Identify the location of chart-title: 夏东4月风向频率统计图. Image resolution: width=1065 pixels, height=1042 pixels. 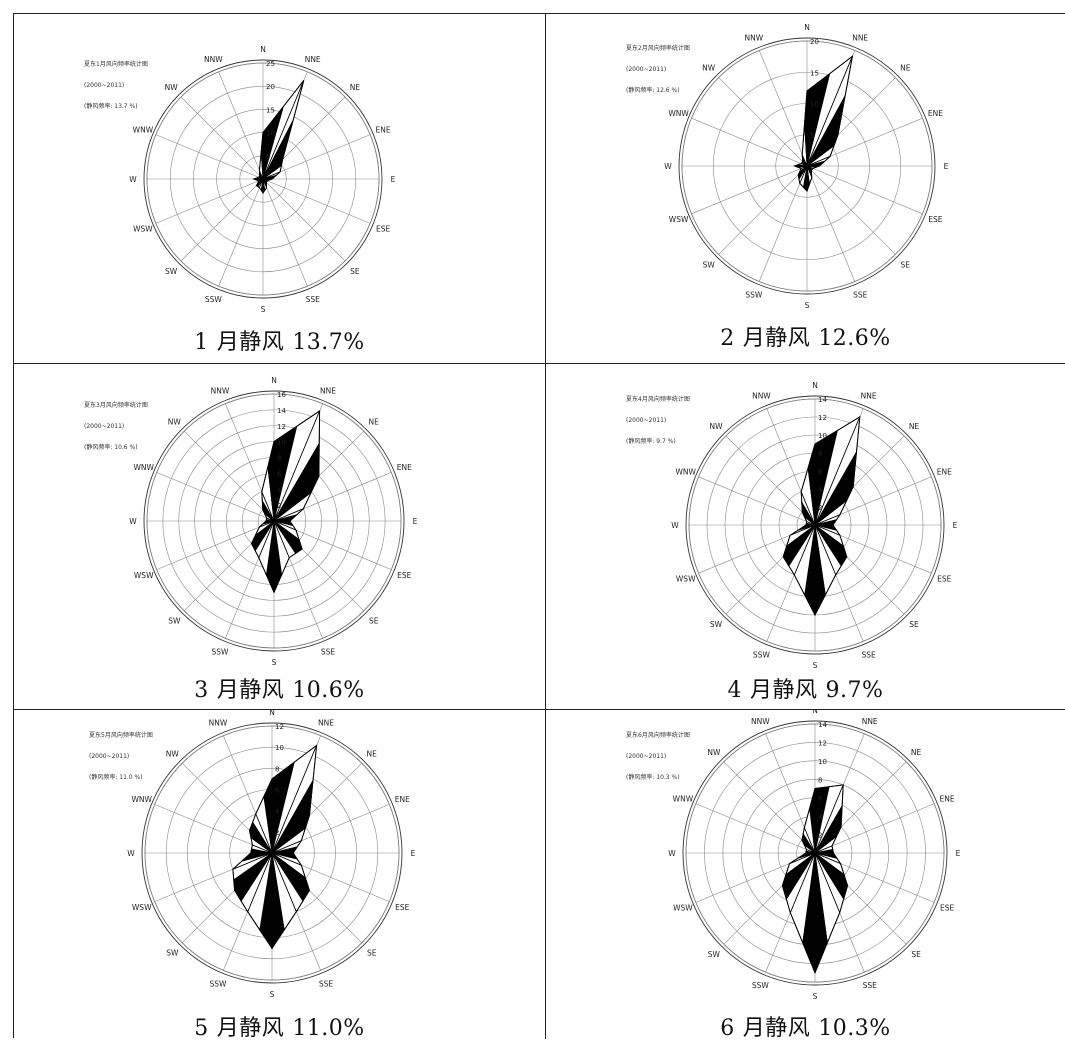
(658, 399).